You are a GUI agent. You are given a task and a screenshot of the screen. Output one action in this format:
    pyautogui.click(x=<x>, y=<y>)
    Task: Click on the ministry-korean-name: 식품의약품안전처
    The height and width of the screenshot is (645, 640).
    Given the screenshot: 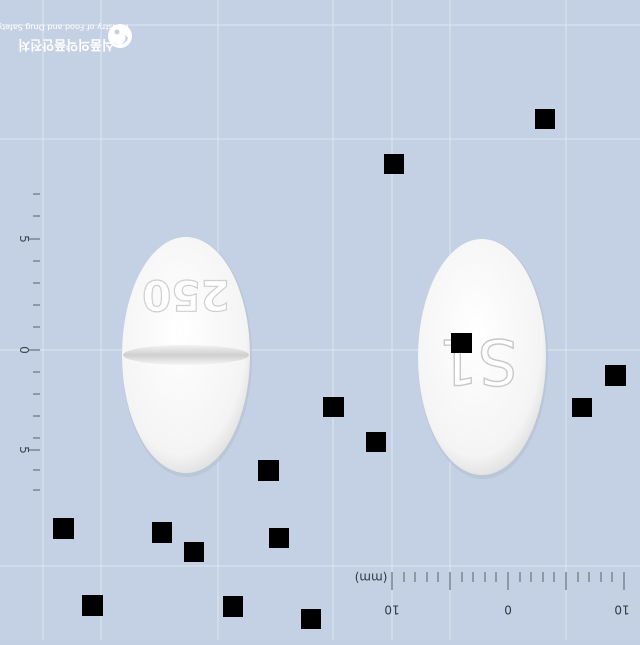 What is the action you would take?
    pyautogui.click(x=66, y=45)
    